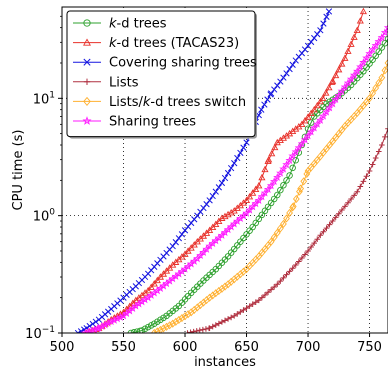  What do you see at coordinates (62, 347) in the screenshot?
I see `x-tick-label: 500` at bounding box center [62, 347].